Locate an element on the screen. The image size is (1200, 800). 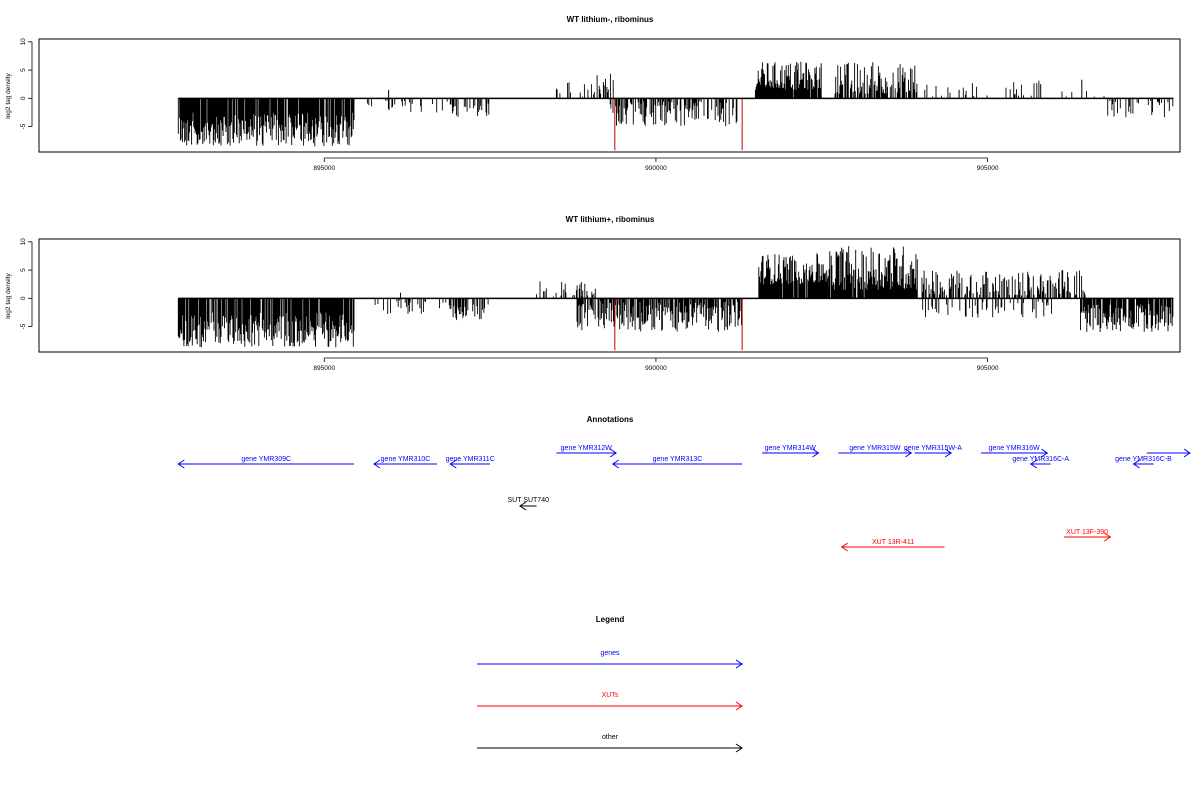
gene-arrow: gene YMR315W is located at coordinates (875, 451).